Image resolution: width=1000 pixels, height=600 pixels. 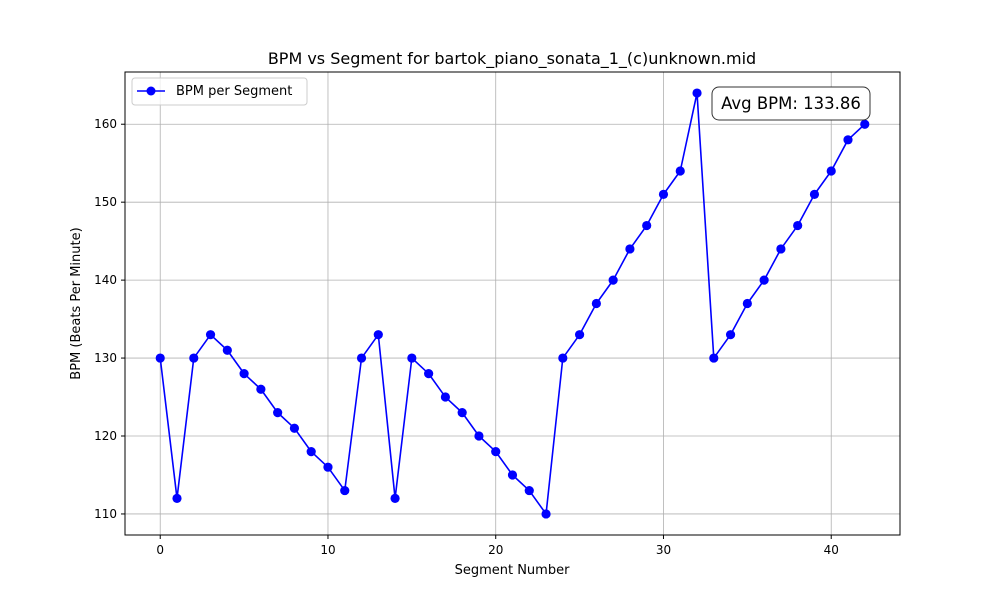 I want to click on x-axis-label: Segment Number, so click(x=513, y=570).